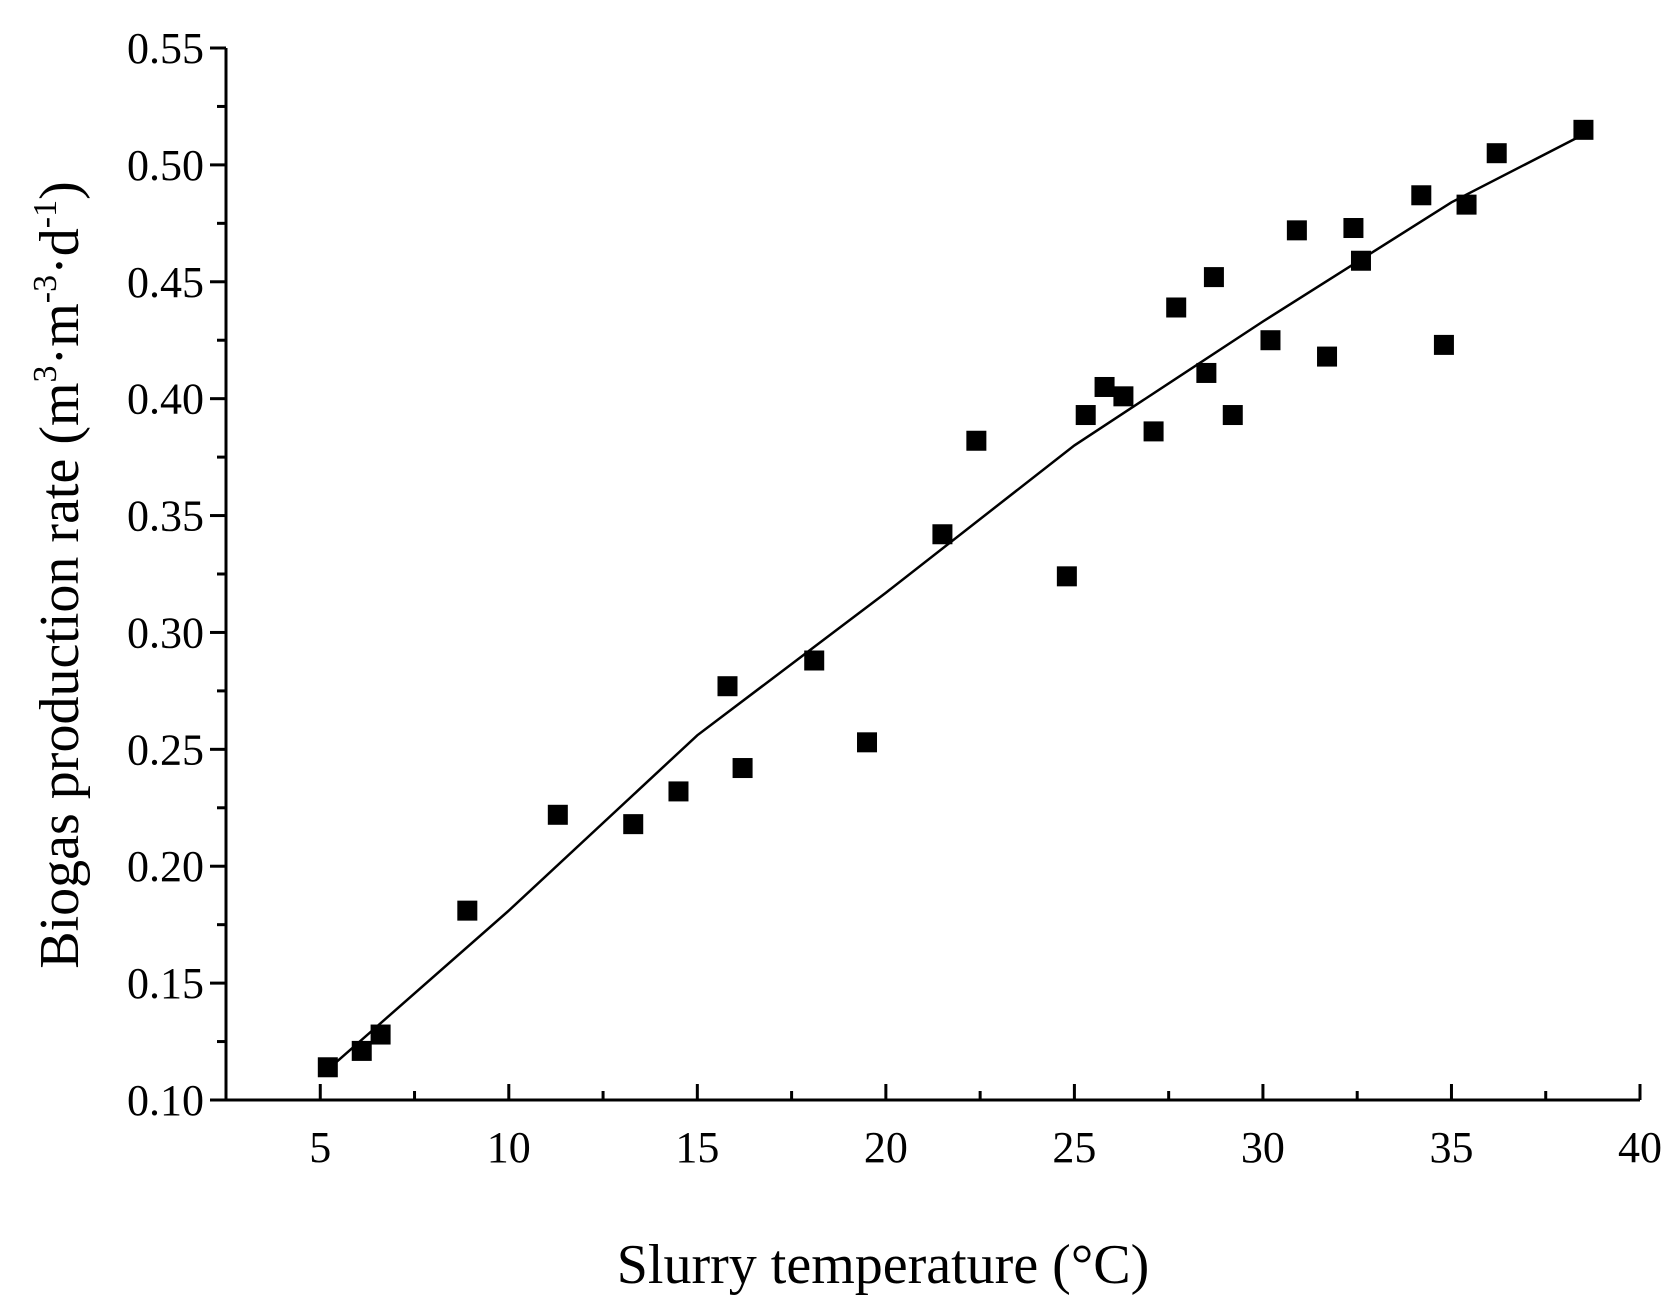 The image size is (1680, 1306). Describe the element at coordinates (165, 983) in the screenshot. I see `y-tick-label: 0.15` at that location.